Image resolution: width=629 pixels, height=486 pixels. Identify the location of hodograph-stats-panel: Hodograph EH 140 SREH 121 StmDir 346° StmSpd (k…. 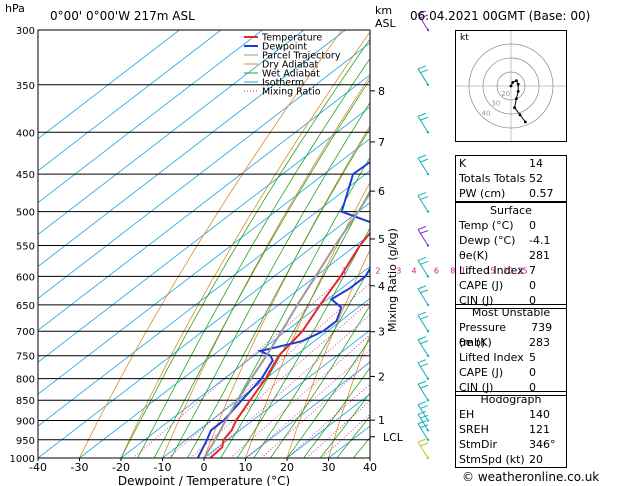
(511, 429).